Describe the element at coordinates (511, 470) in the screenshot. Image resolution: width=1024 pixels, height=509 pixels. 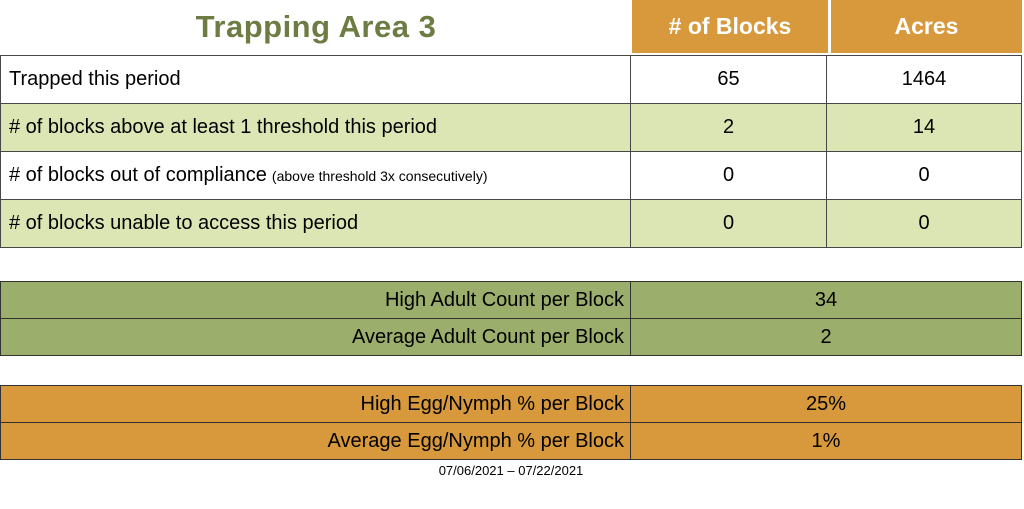
I see `date-range: 07/06/2021 – 07/22/2021` at that location.